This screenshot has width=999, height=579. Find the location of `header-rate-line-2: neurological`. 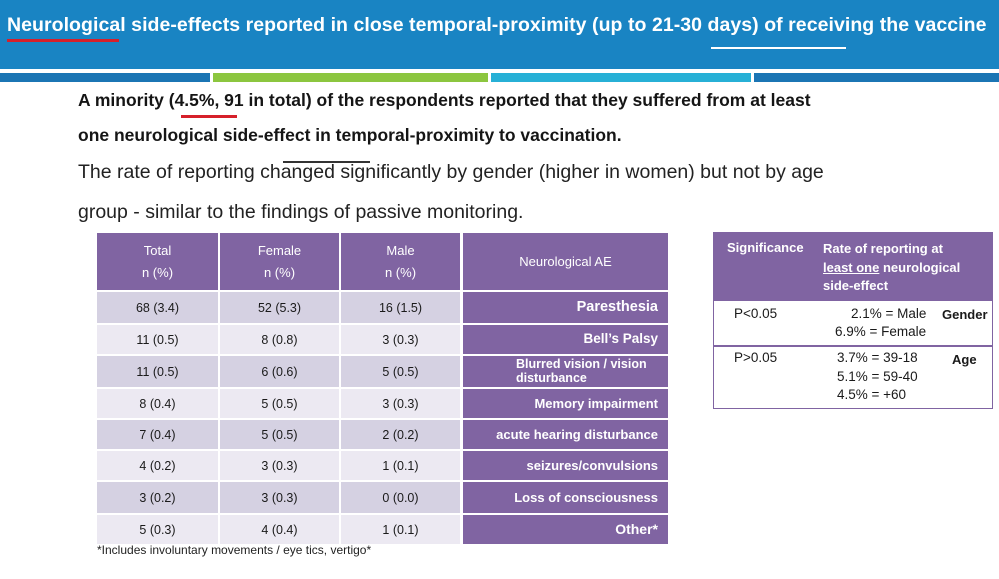

header-rate-line-2: neurological is located at coordinates (920, 267).